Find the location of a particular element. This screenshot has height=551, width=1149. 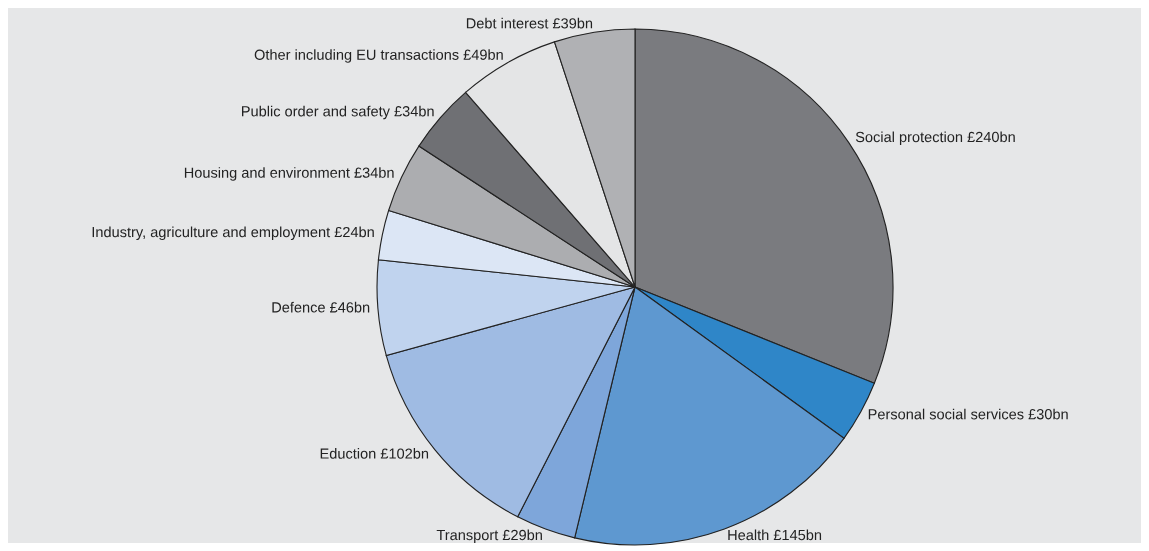

slice-label: Personal social services £30bn is located at coordinates (968, 414).